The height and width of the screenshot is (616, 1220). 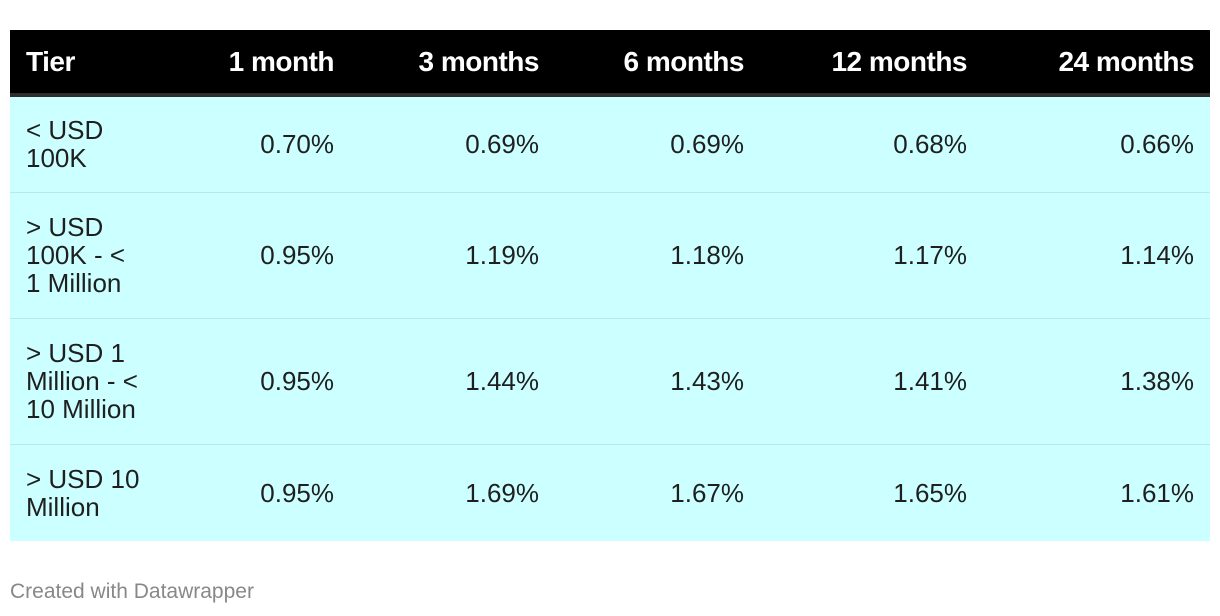 I want to click on column-header-3-months: 3 months, so click(x=452, y=63).